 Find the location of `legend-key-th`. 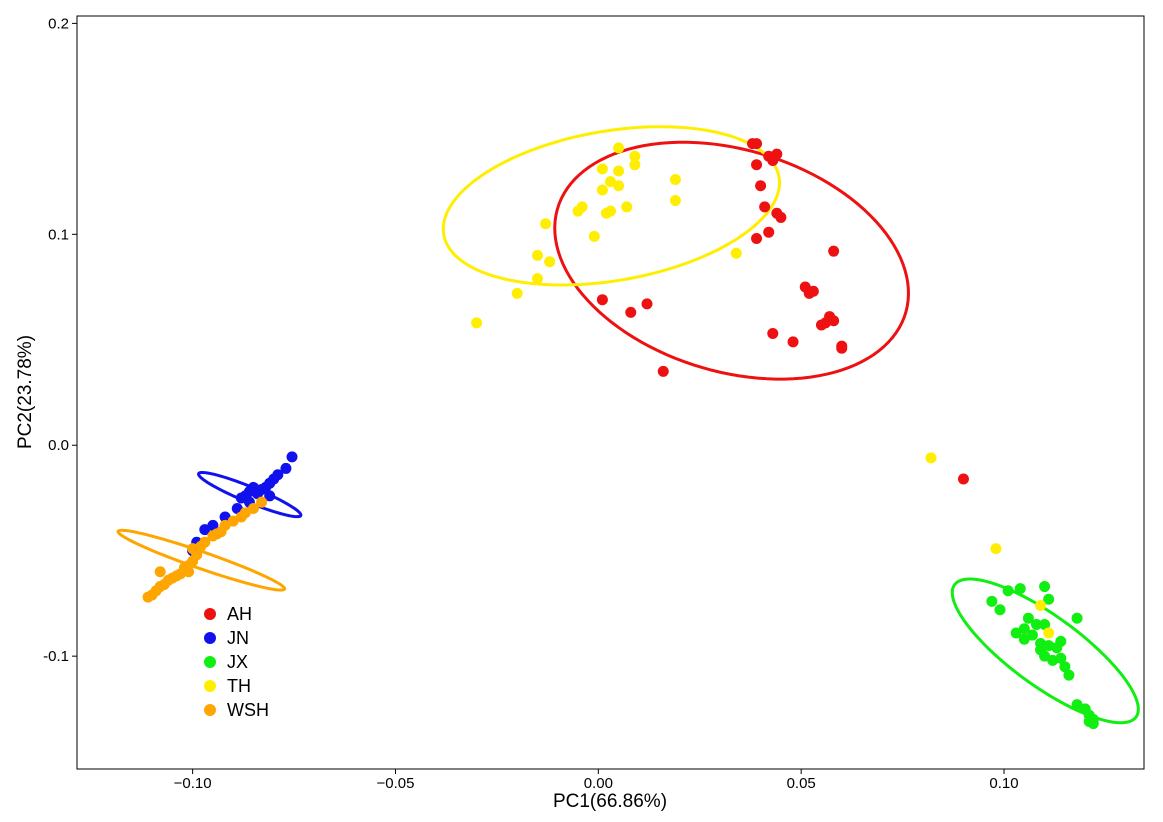

legend-key-th is located at coordinates (210, 686).